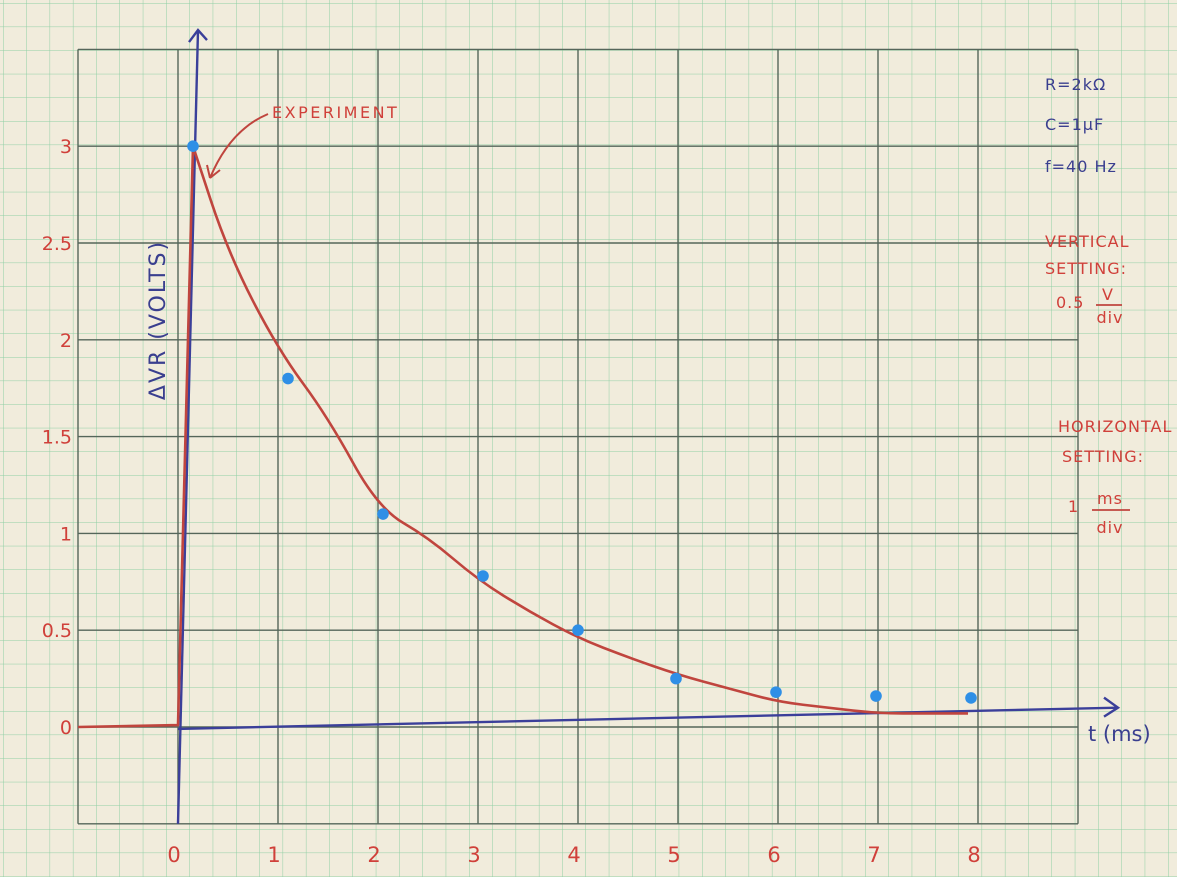 This screenshot has width=1177, height=877. Describe the element at coordinates (1108, 294) in the screenshot. I see `vertical-setting-unit-numerator: V` at that location.